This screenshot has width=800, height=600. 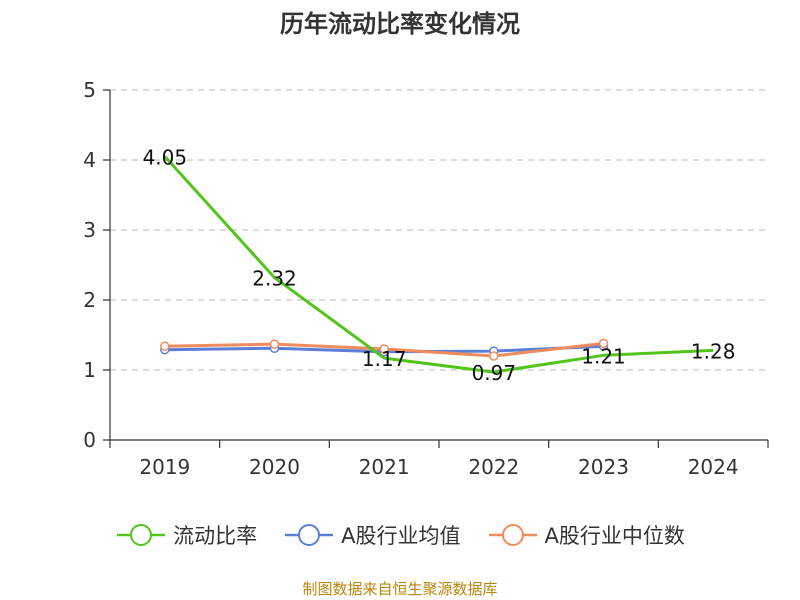 What do you see at coordinates (713, 467) in the screenshot?
I see `x-tick-label: 2024` at bounding box center [713, 467].